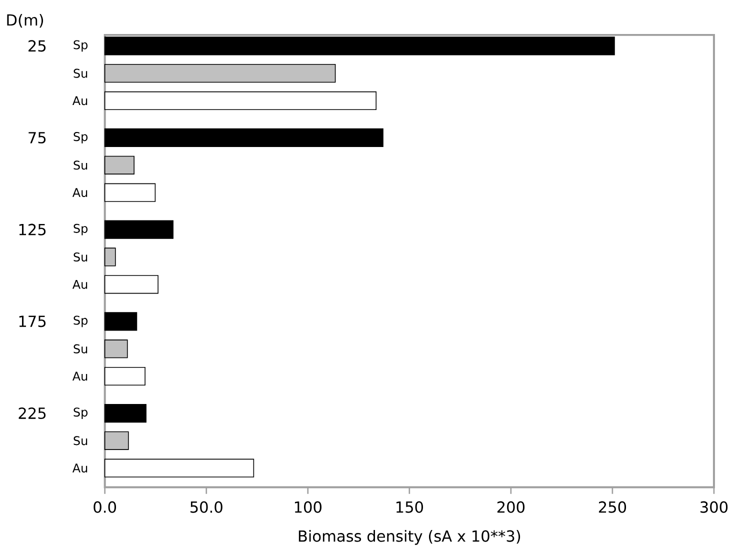 This screenshot has width=733, height=554. I want to click on y-tick-label: 175, so click(32, 322).